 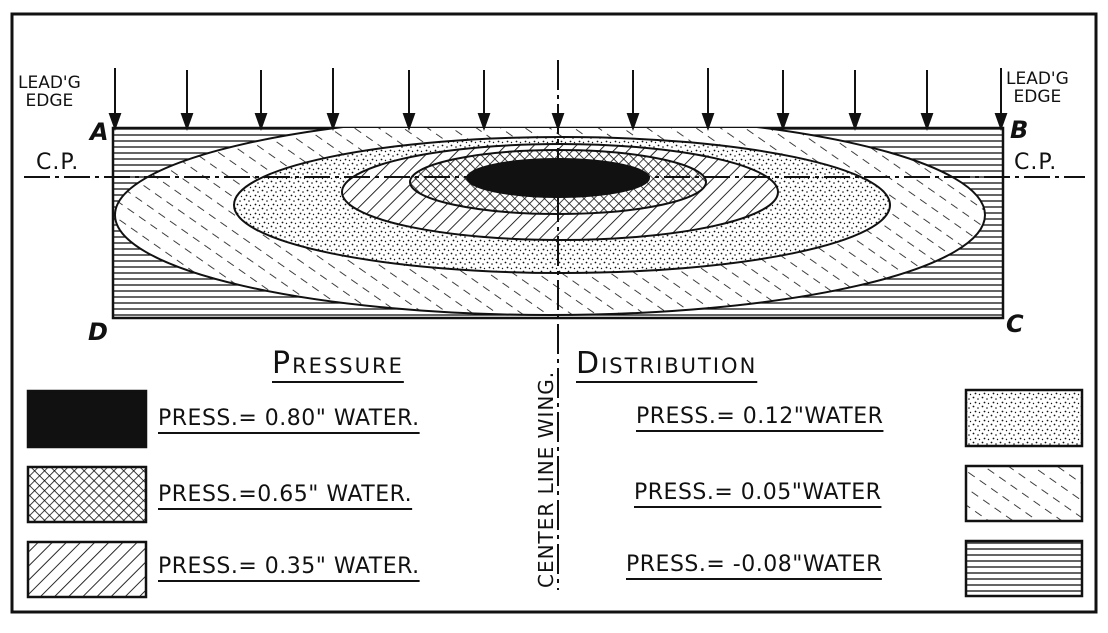 I want to click on leading-edge-left-line-2: EDGE, so click(x=49, y=101).